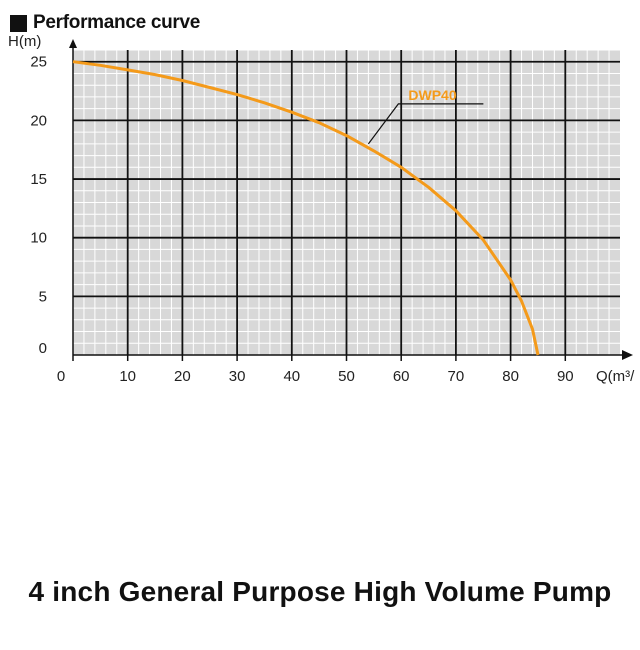 Image resolution: width=640 pixels, height=650 pixels. Describe the element at coordinates (237, 376) in the screenshot. I see `x-tick-label: 30` at that location.